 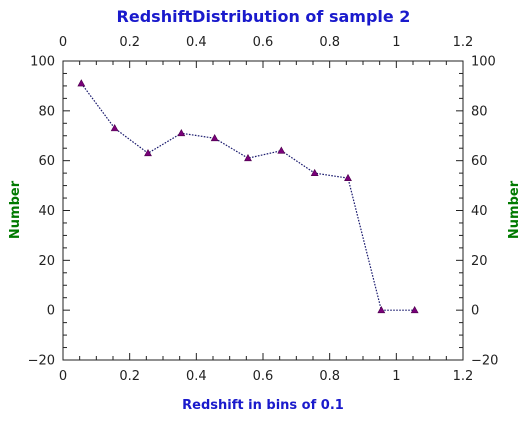 I want to click on y-tick-label-left: 80, so click(x=46, y=111).